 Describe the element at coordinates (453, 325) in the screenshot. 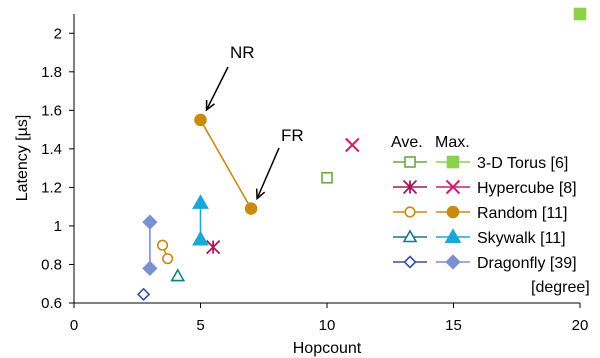

I see `x-tick-label: 15` at that location.